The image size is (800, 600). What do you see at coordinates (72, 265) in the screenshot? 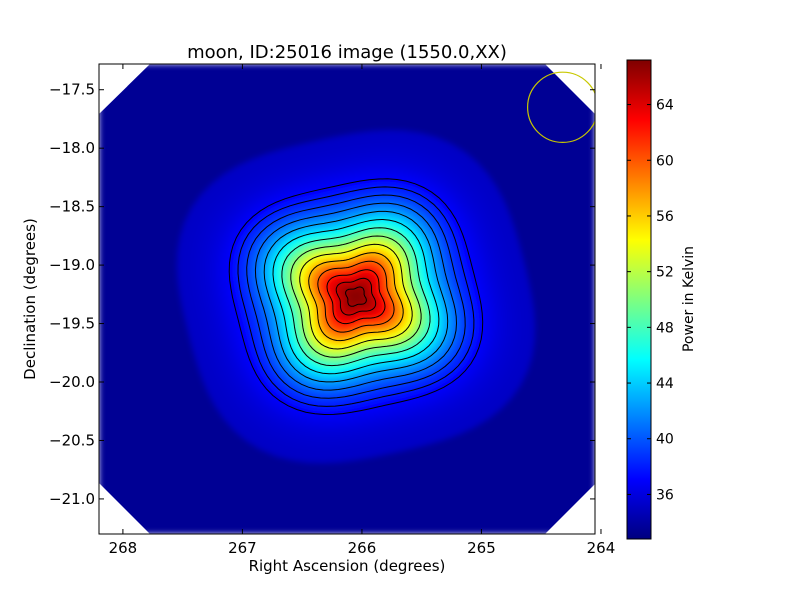
I see `y-tick-label: −19.0` at bounding box center [72, 265].